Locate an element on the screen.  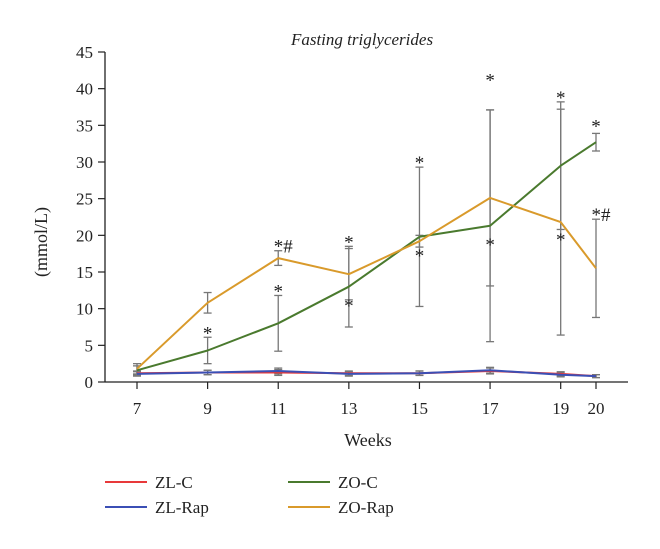
y-tick-label: 15 is located at coordinates (84, 272).